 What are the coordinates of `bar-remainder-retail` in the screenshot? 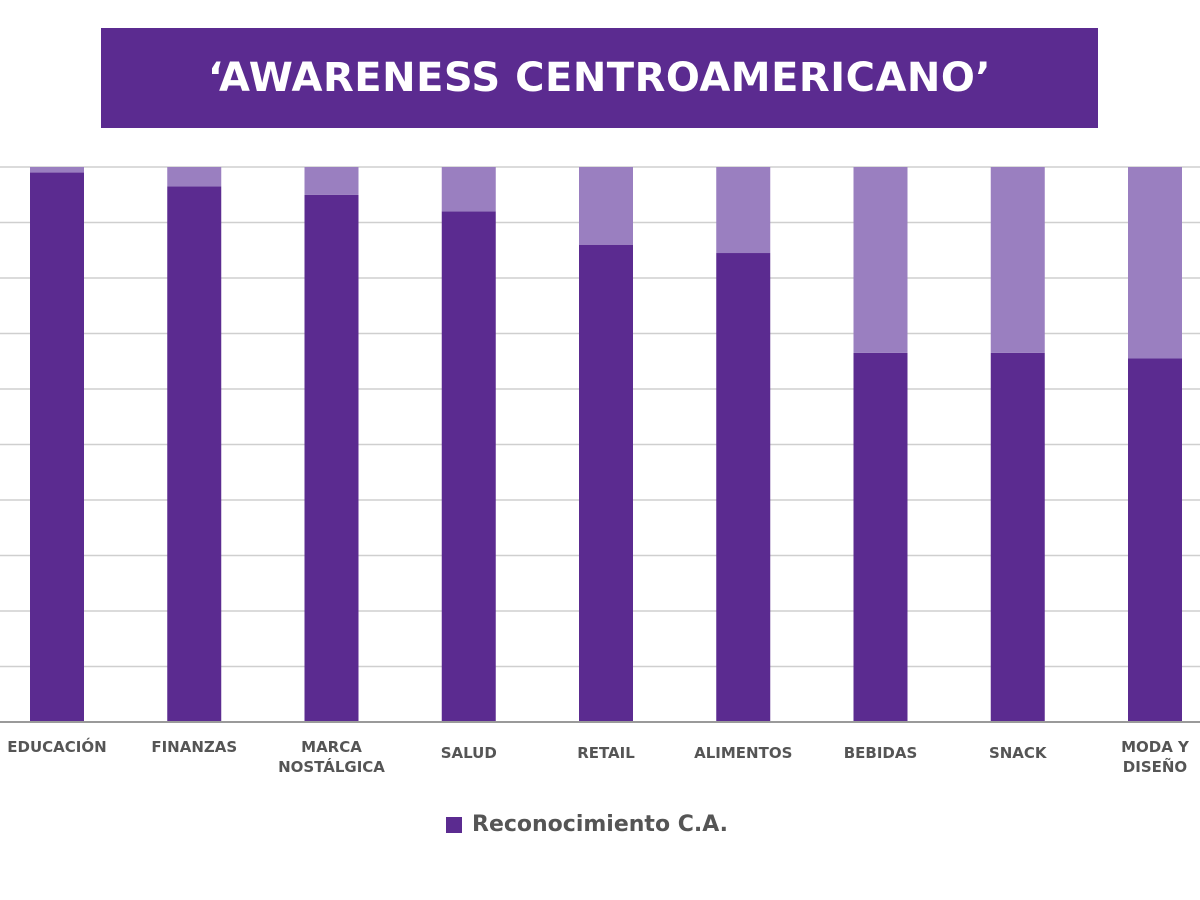 It's located at (606, 206).